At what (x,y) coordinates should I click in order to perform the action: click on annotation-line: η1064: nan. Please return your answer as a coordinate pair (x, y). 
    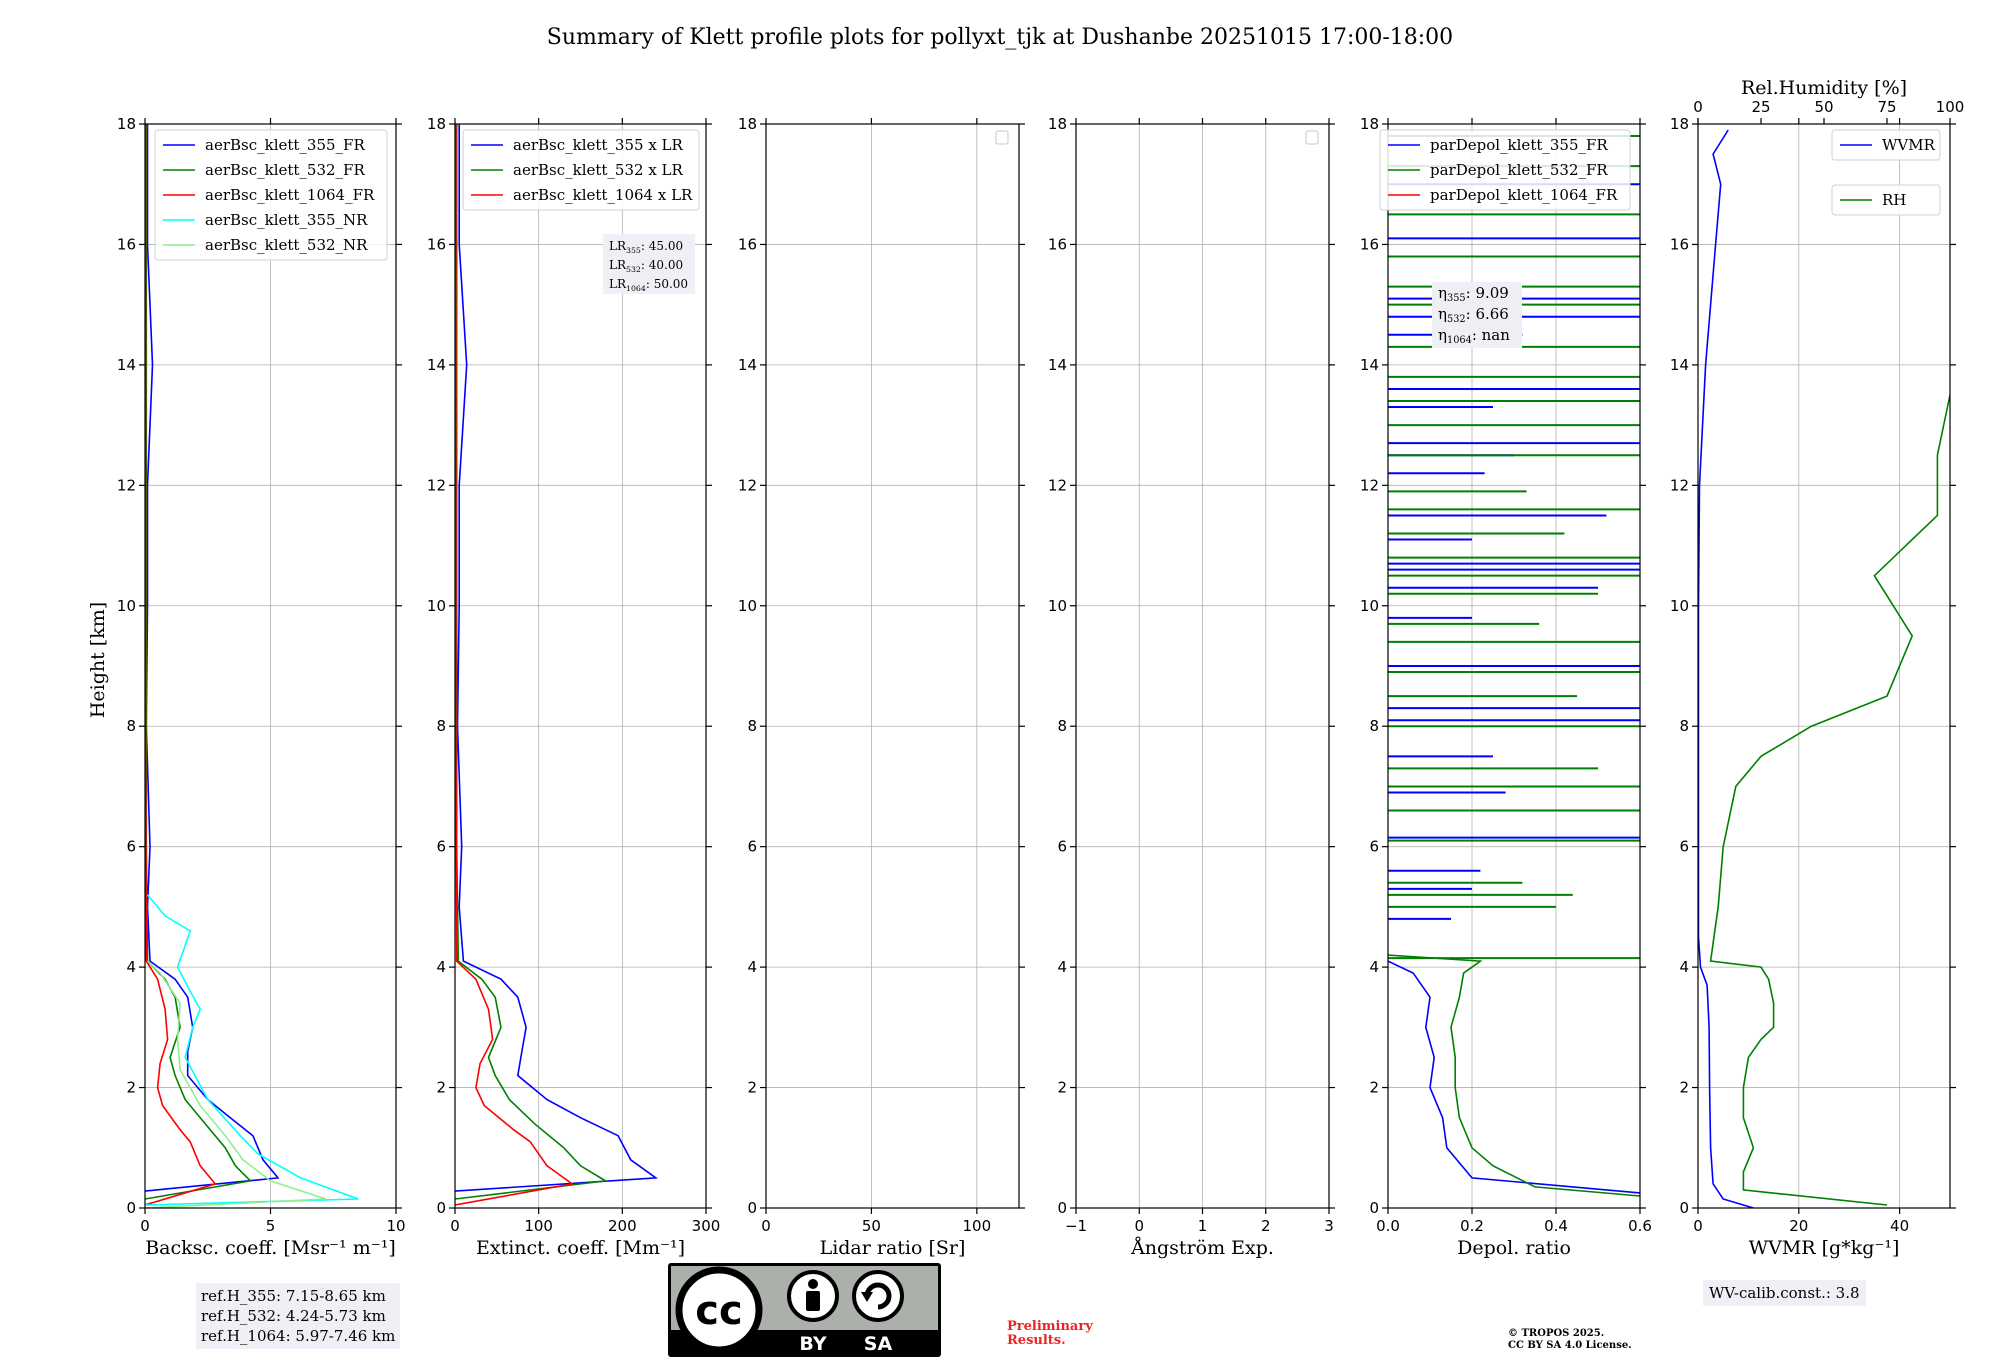
    Looking at the image, I should click on (1474, 336).